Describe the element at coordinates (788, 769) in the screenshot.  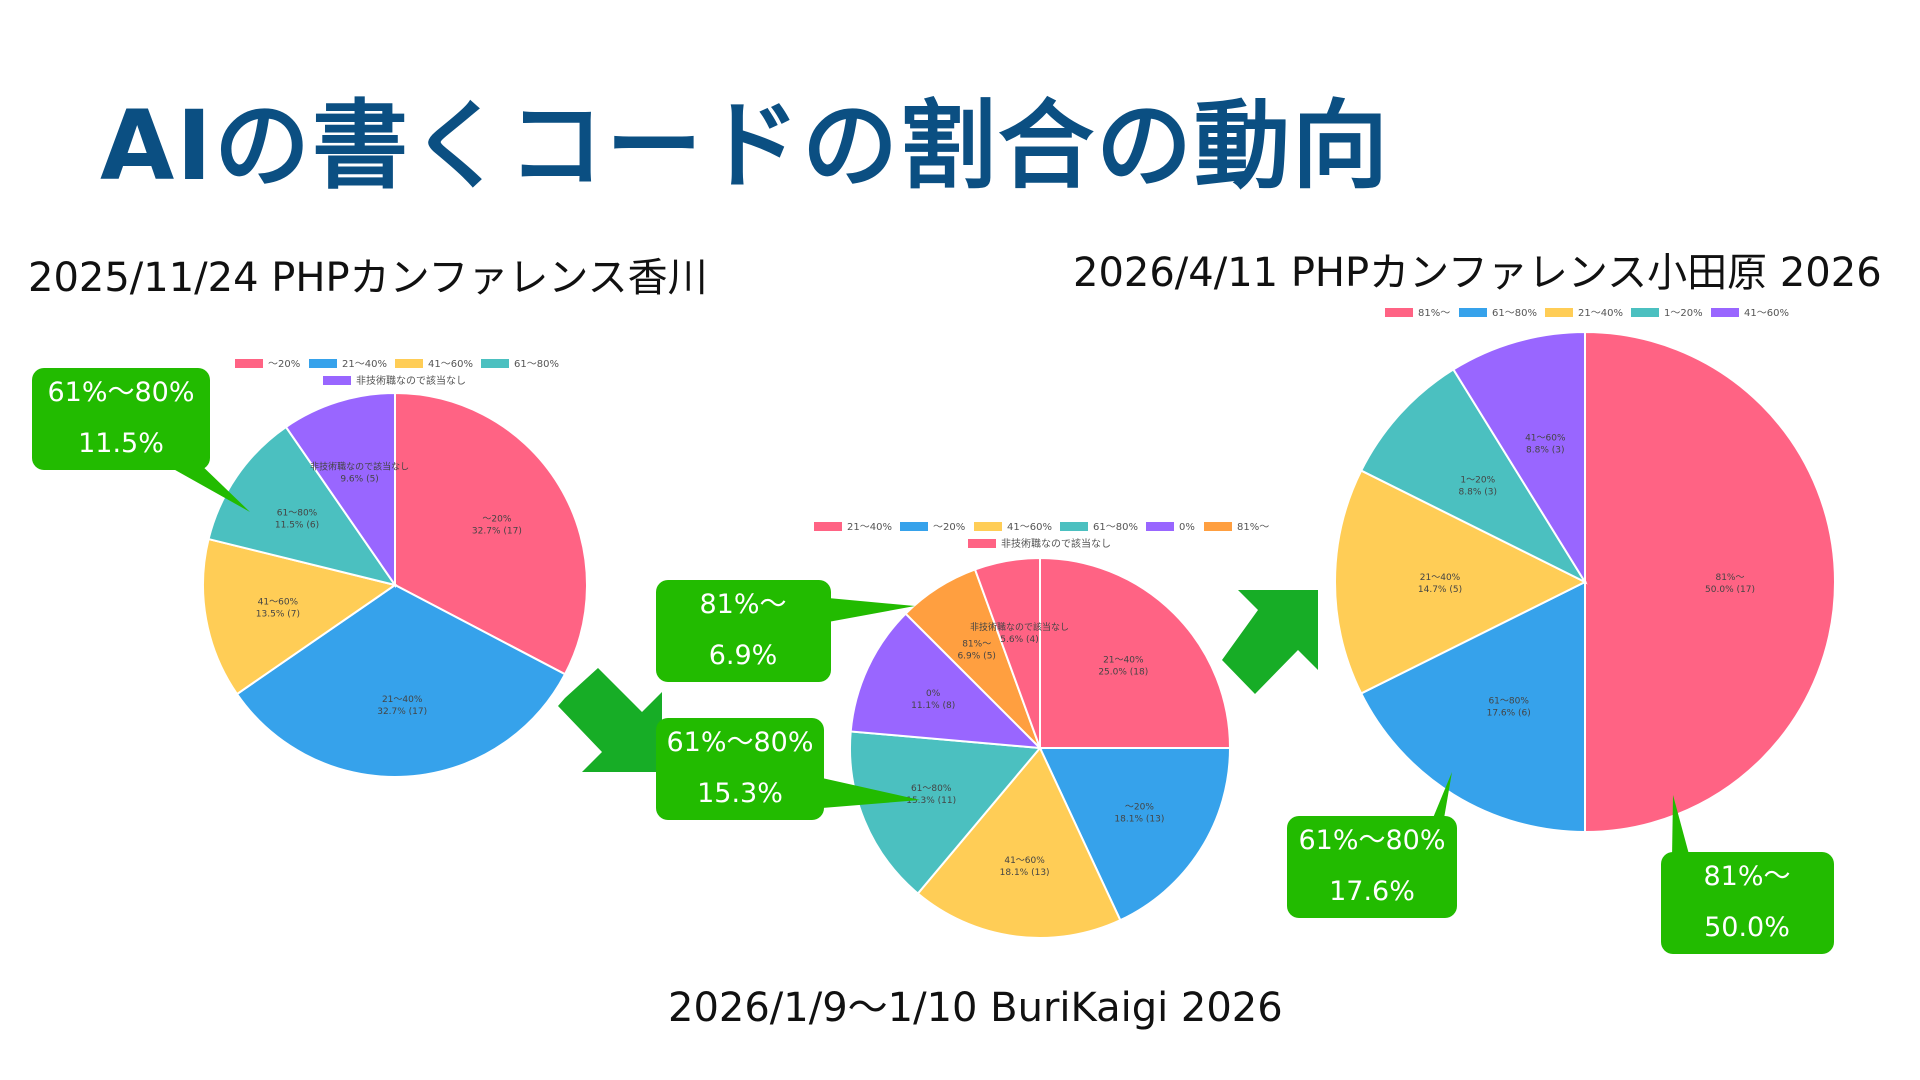
I see `callout-burikaigi-61-80: 61%〜80% 15.3%` at that location.